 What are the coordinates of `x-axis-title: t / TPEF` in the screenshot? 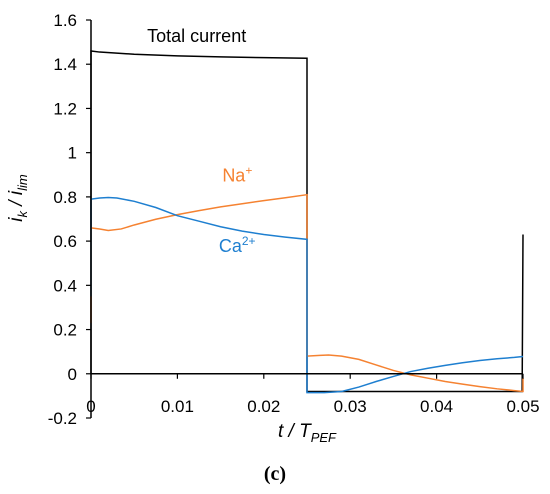 It's located at (307, 433).